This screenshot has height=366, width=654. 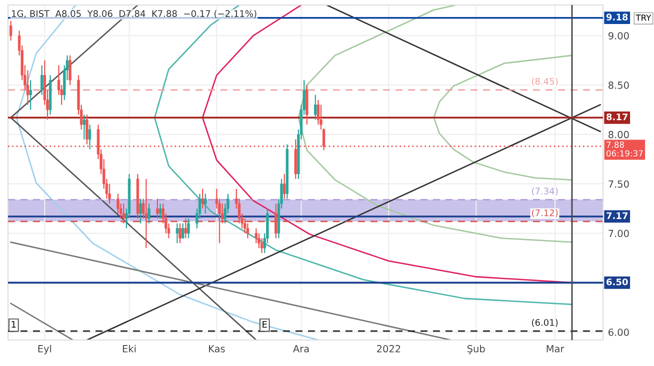 I want to click on annotation: E, so click(x=264, y=324).